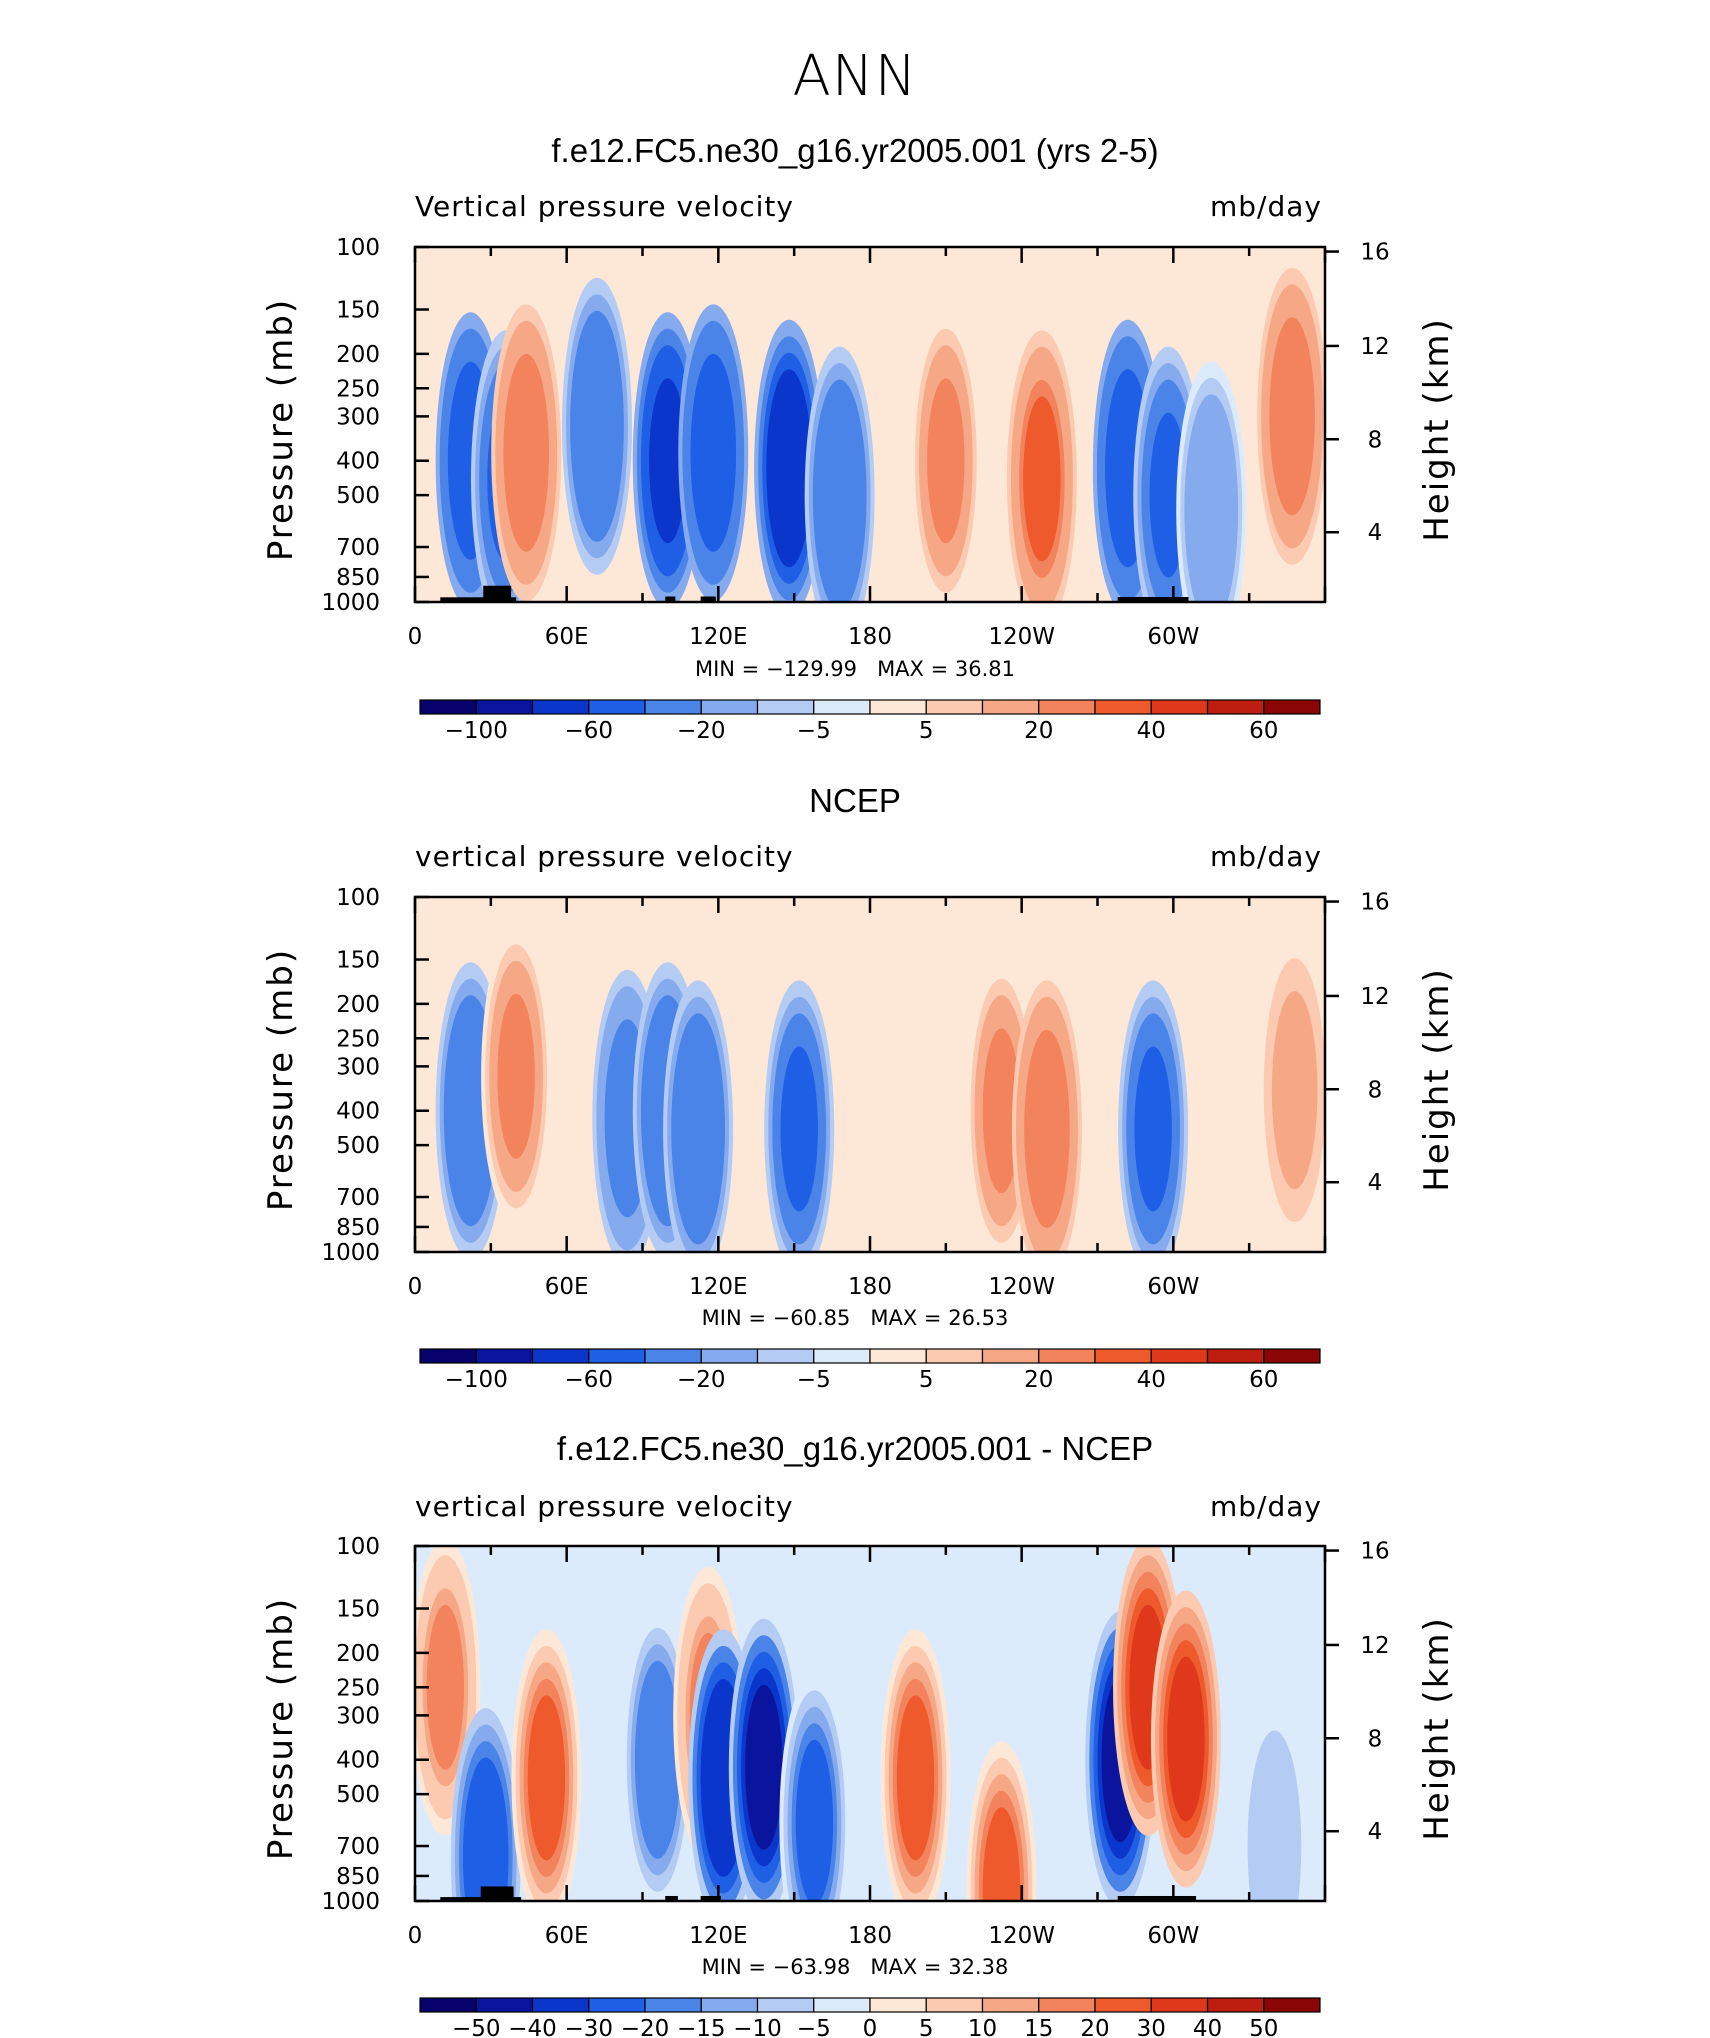  What do you see at coordinates (1021, 1287) in the screenshot?
I see `x-tick-label: 120W` at bounding box center [1021, 1287].